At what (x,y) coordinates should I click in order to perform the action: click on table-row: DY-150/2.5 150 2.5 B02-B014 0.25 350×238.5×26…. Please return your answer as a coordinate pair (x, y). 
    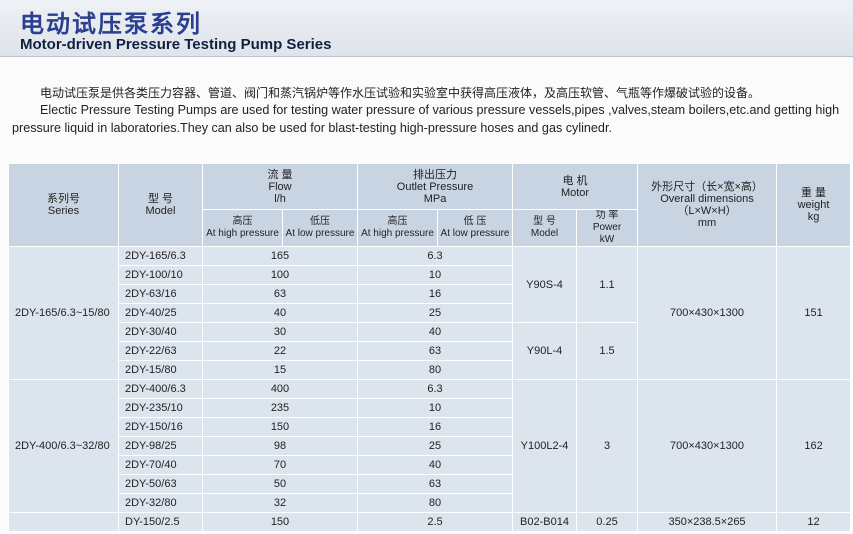
    Looking at the image, I should click on (430, 522).